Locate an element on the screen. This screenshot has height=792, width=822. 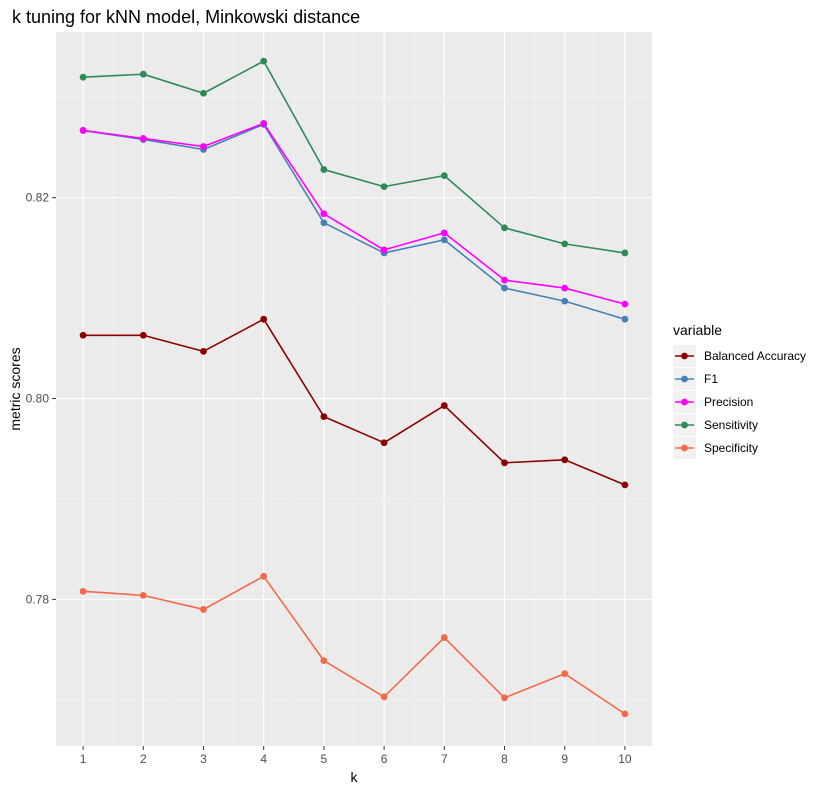
legend-item-balanced-accuracy: Balanced Accuracy is located at coordinates (739, 356).